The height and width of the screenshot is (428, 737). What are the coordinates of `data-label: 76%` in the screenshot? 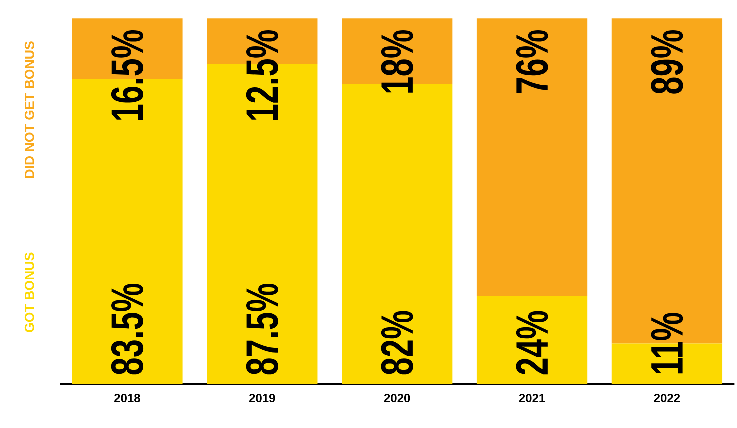 It's located at (532, 62).